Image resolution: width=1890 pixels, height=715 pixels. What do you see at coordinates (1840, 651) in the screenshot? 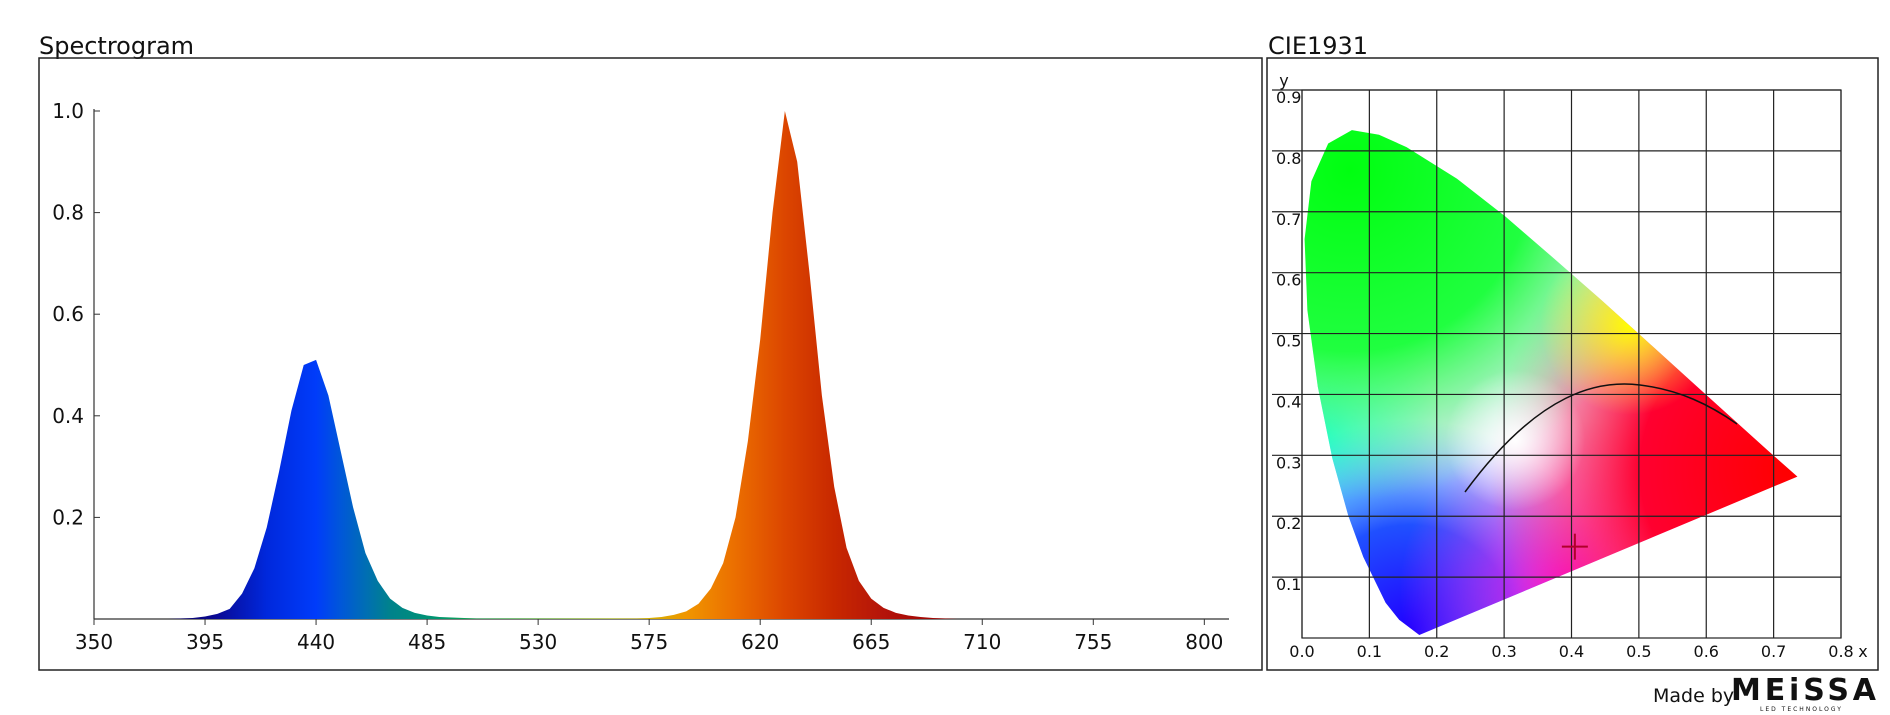
I see `x-tick-label: 0.8` at bounding box center [1840, 651].